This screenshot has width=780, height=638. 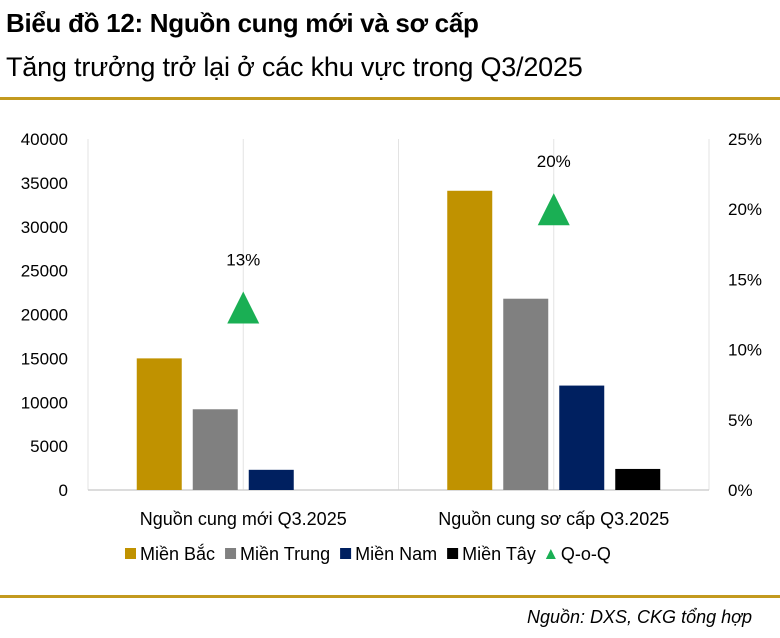 What do you see at coordinates (390, 98) in the screenshot?
I see `top-divider` at bounding box center [390, 98].